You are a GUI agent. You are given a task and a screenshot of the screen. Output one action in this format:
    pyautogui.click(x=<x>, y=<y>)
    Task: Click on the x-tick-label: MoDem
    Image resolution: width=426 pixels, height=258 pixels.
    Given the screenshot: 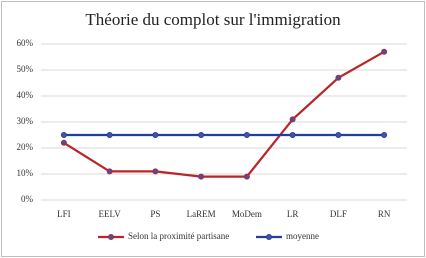 What is the action you would take?
    pyautogui.click(x=247, y=214)
    